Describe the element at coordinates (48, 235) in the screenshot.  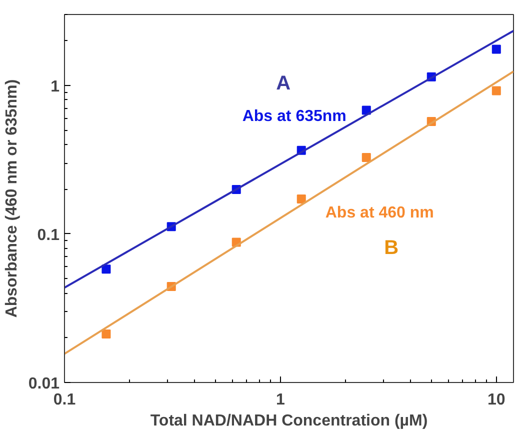
I see `y-tick-label: 0.1` at that location.